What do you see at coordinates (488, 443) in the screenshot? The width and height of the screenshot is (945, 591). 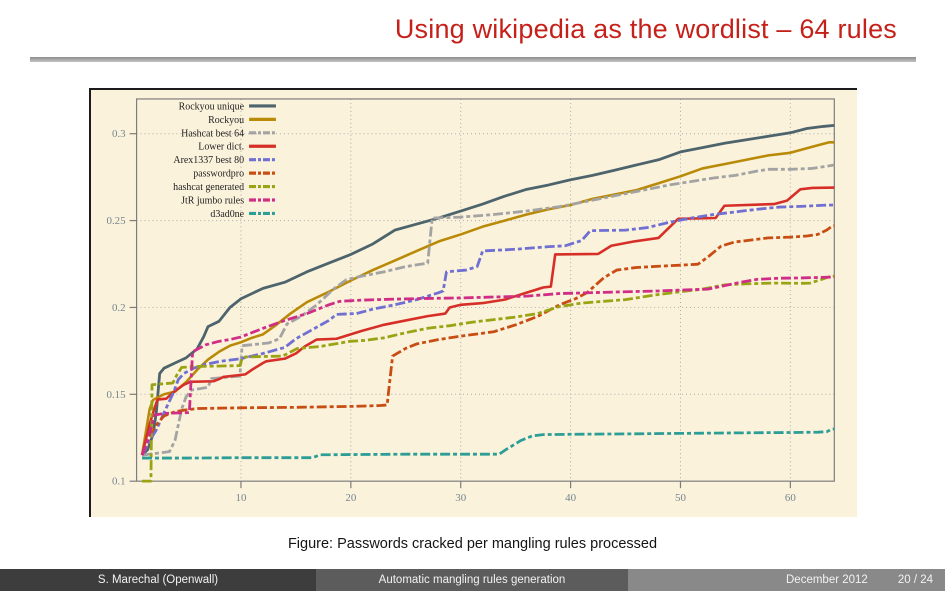 I see `series-line-d3ad0ne` at bounding box center [488, 443].